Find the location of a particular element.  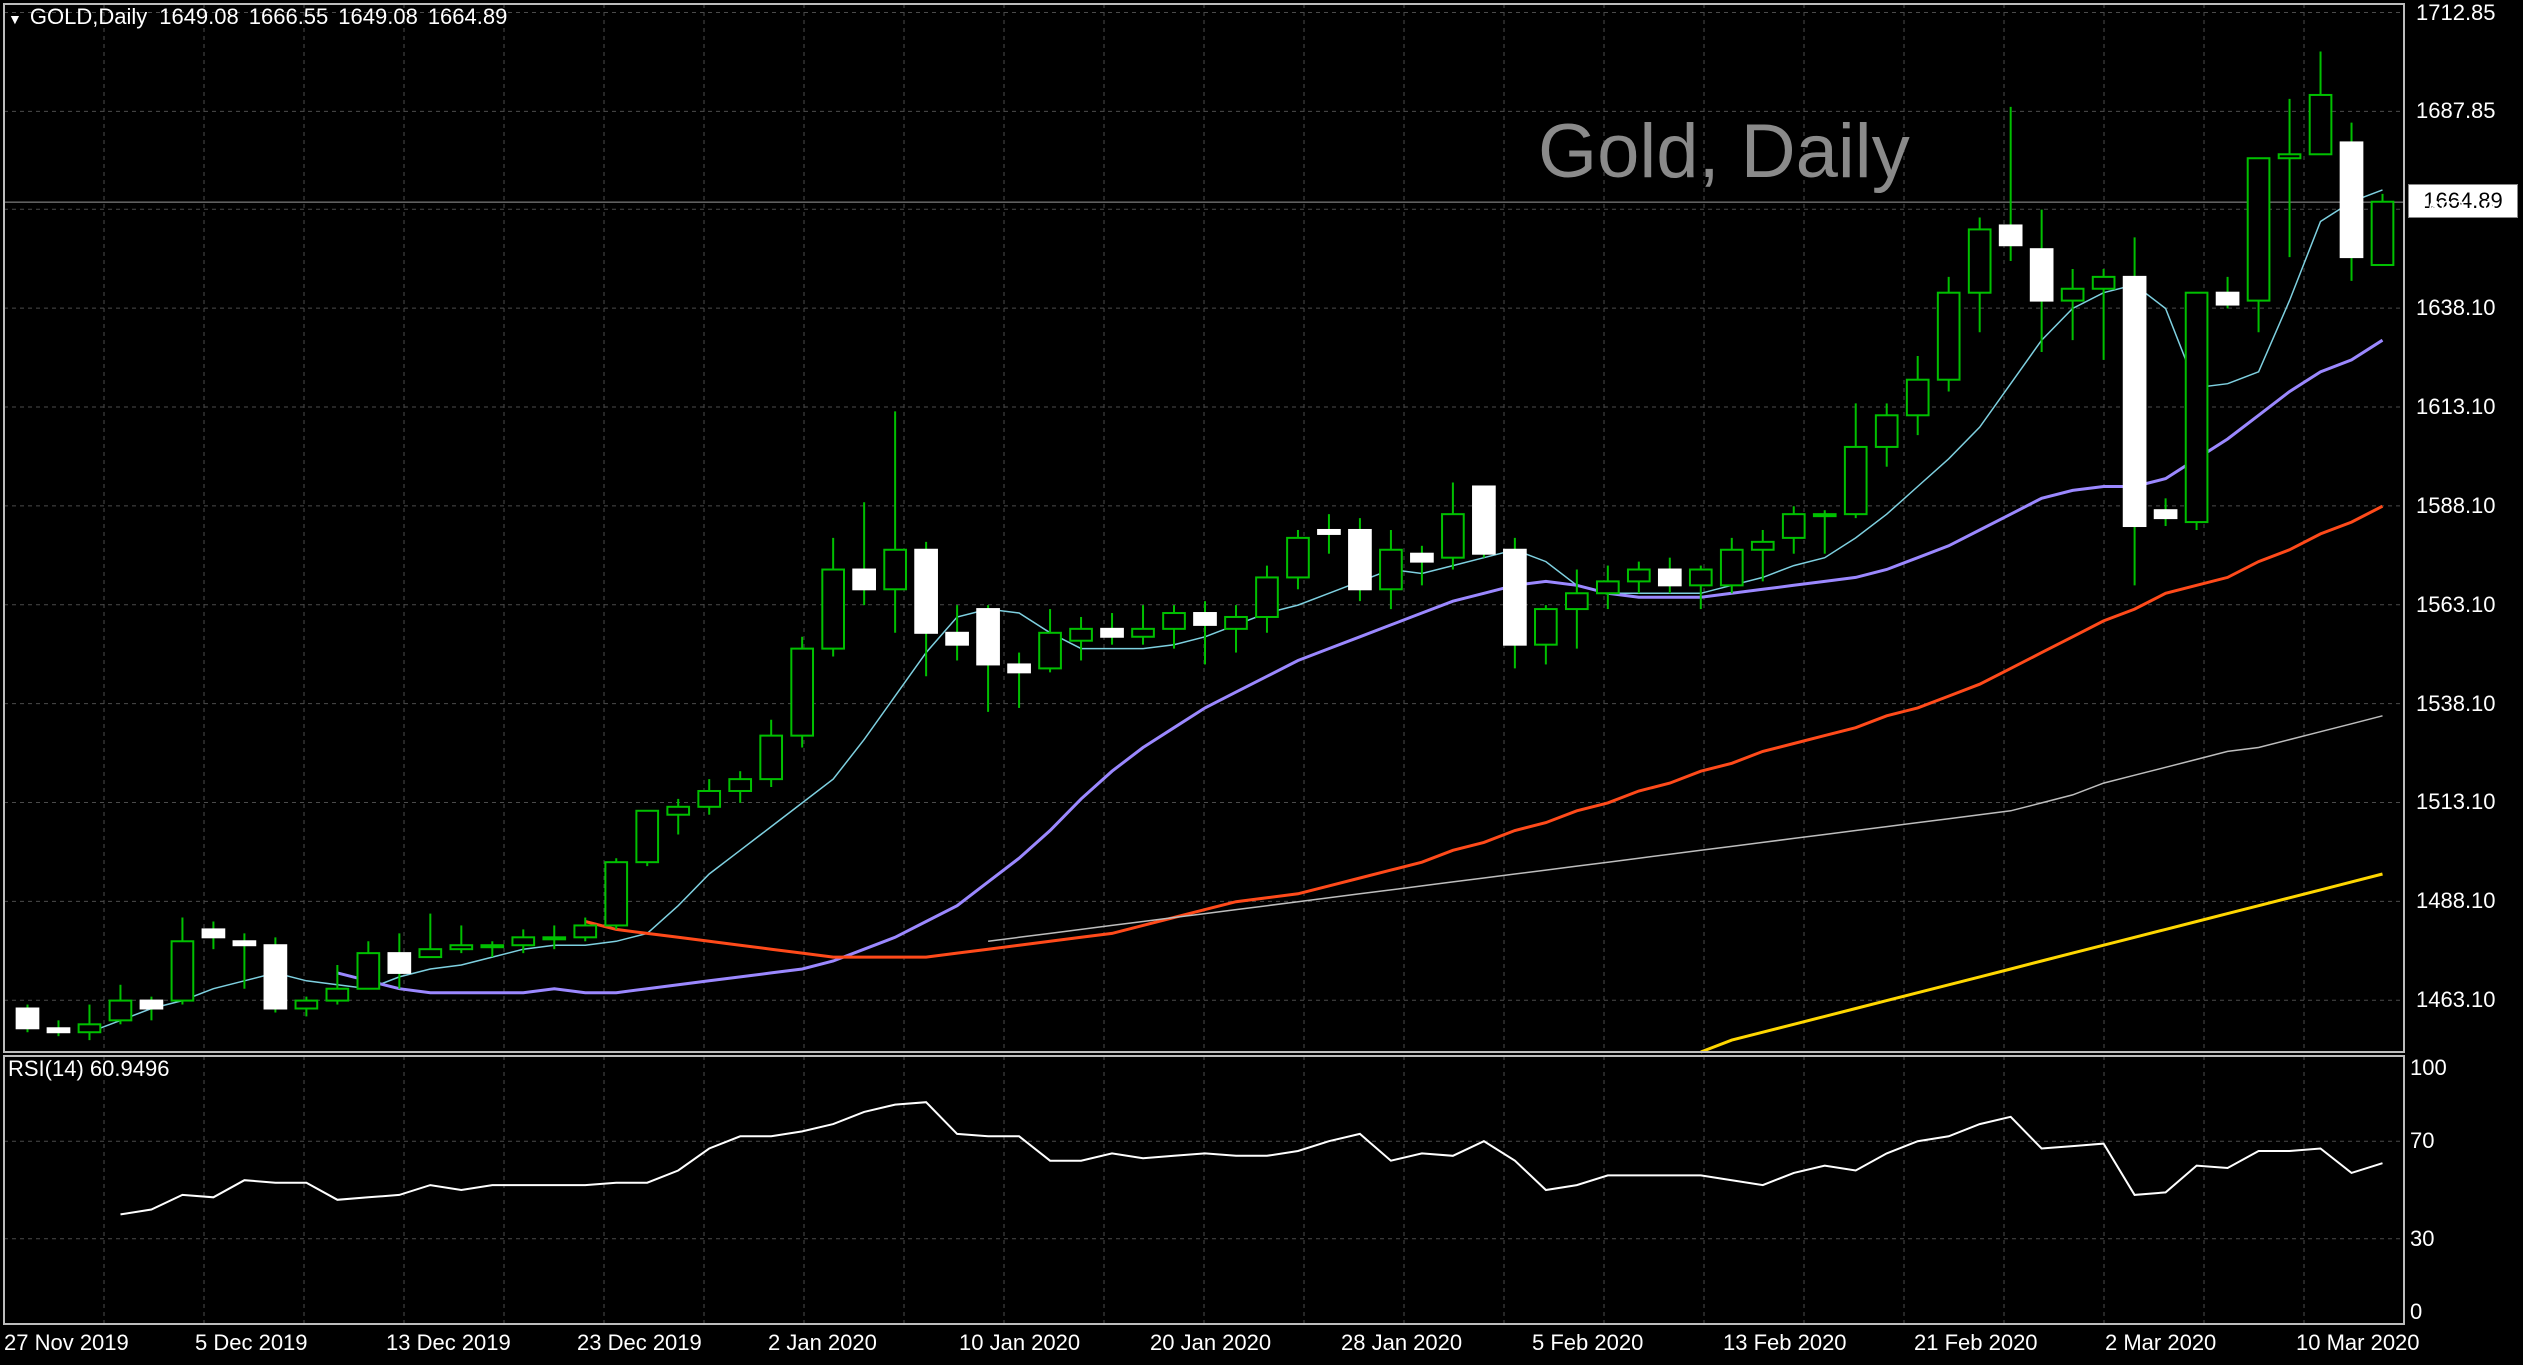

last-price-tag: 1664.89 is located at coordinates (2463, 201).